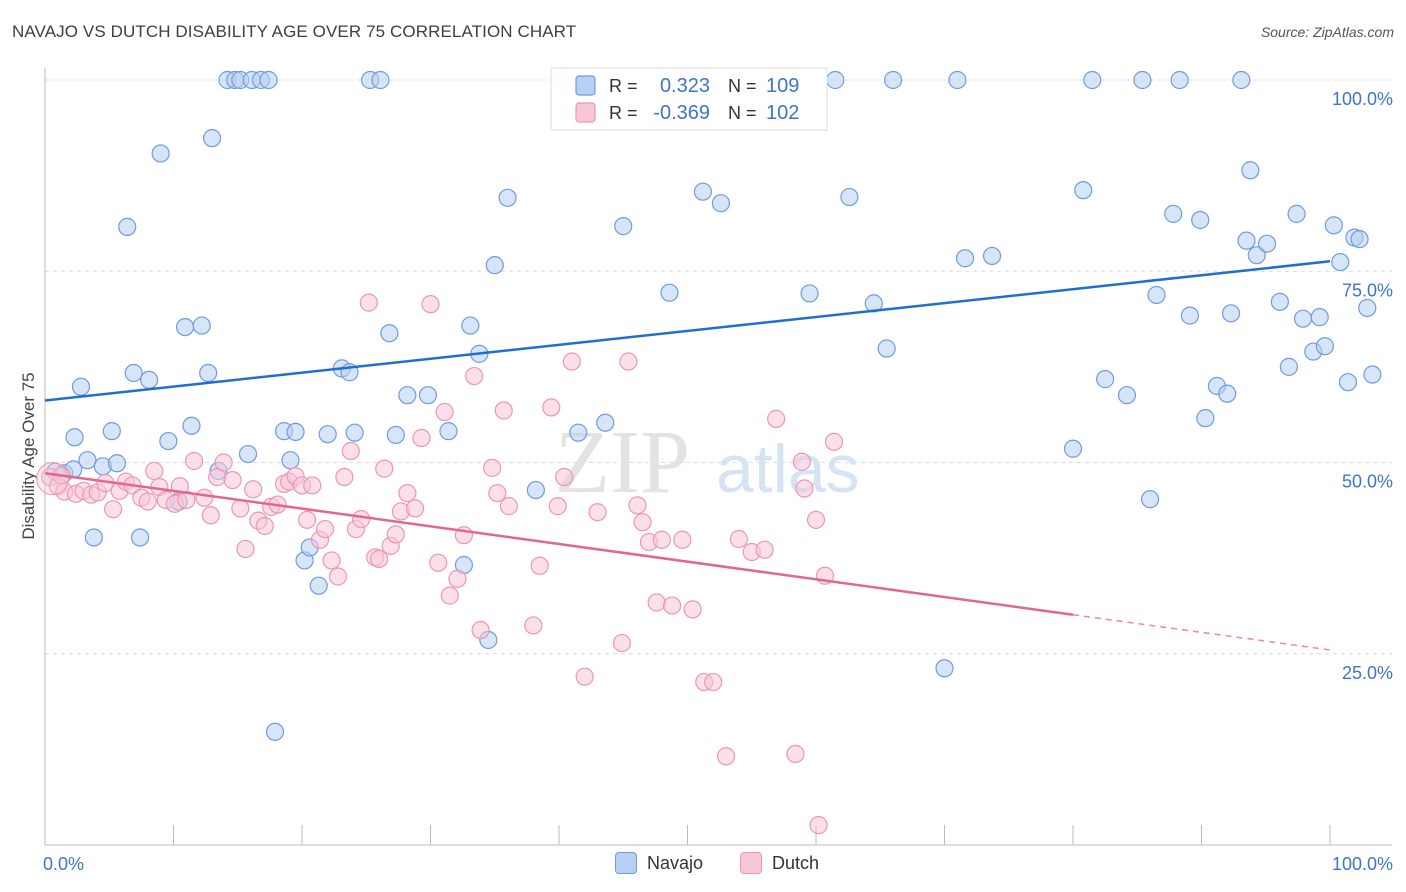 This screenshot has width=1406, height=892. I want to click on dutch-trend-line, so click(559, 543).